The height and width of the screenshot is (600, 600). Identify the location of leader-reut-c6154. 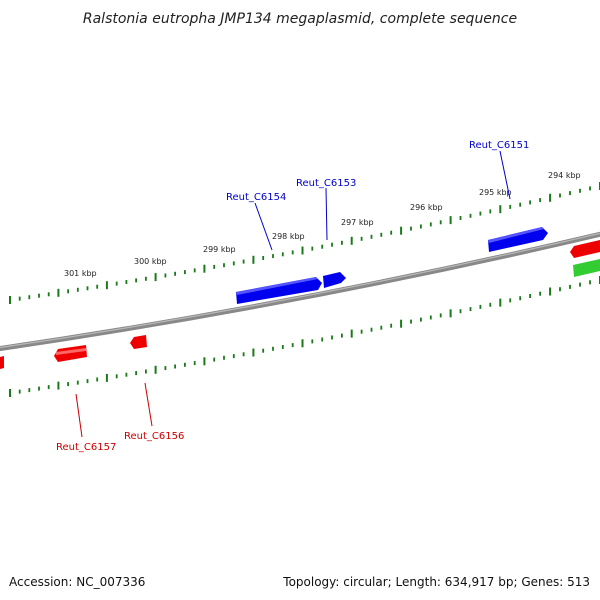
(263, 226).